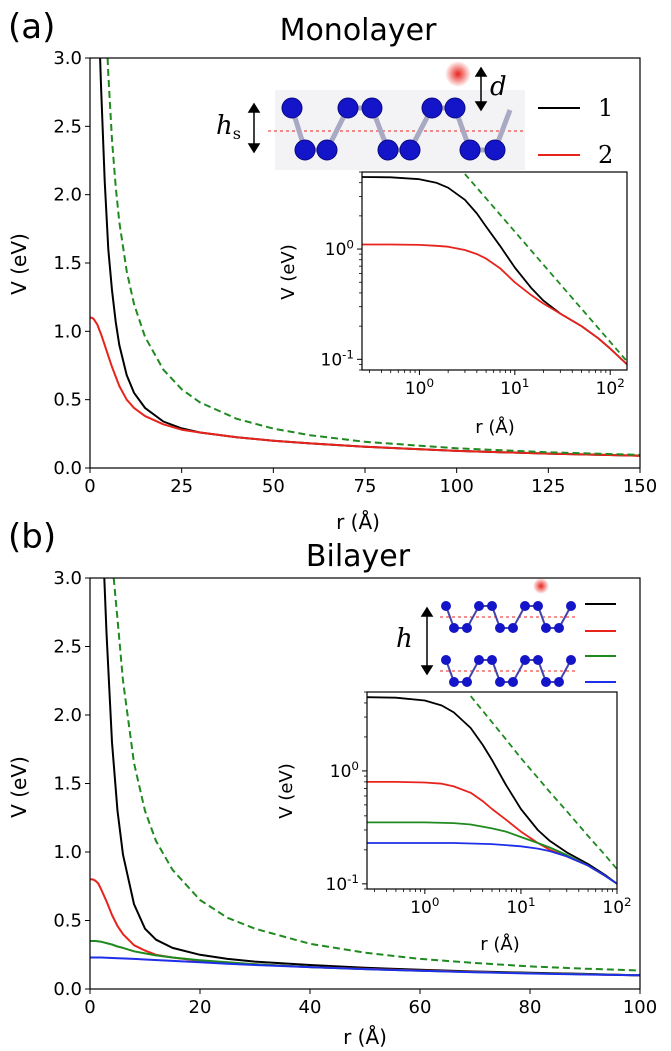 This screenshot has height=1051, width=671. What do you see at coordinates (19, 264) in the screenshot?
I see `panel-a-ylabel: V (eV)` at bounding box center [19, 264].